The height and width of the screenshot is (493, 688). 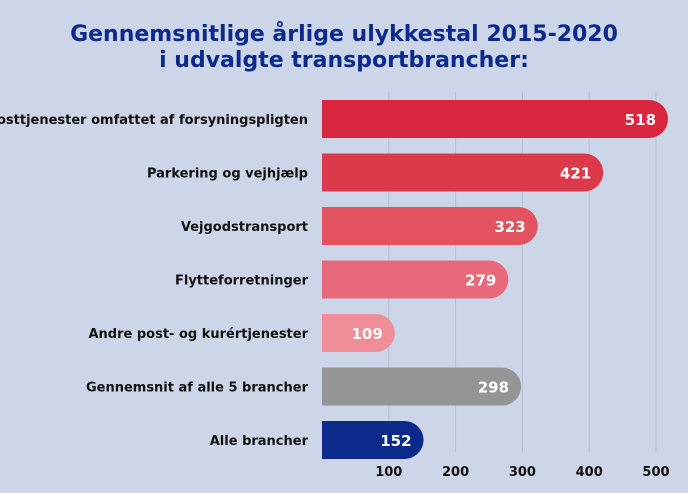 I want to click on value-label: 518, so click(x=640, y=120).